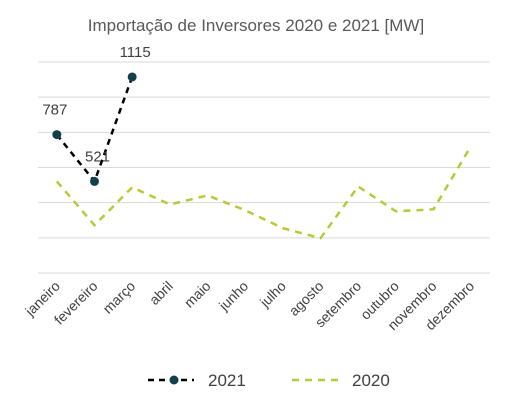 Image resolution: width=513 pixels, height=409 pixels. I want to click on data-label: 787, so click(54, 110).